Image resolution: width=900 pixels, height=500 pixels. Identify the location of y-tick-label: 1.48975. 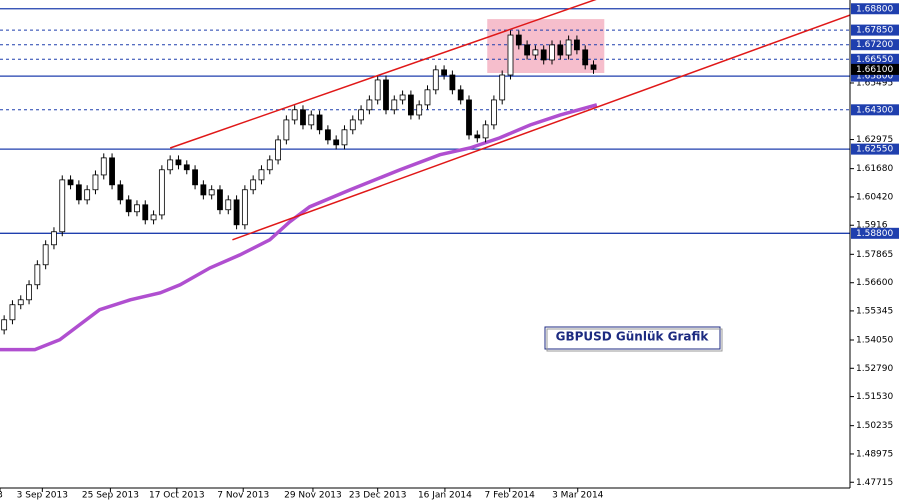
(874, 454).